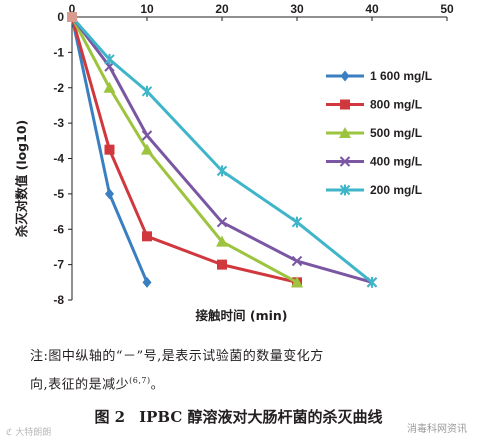 The width and height of the screenshot is (477, 443). I want to click on legend-label: 800 mg/L, so click(396, 105).